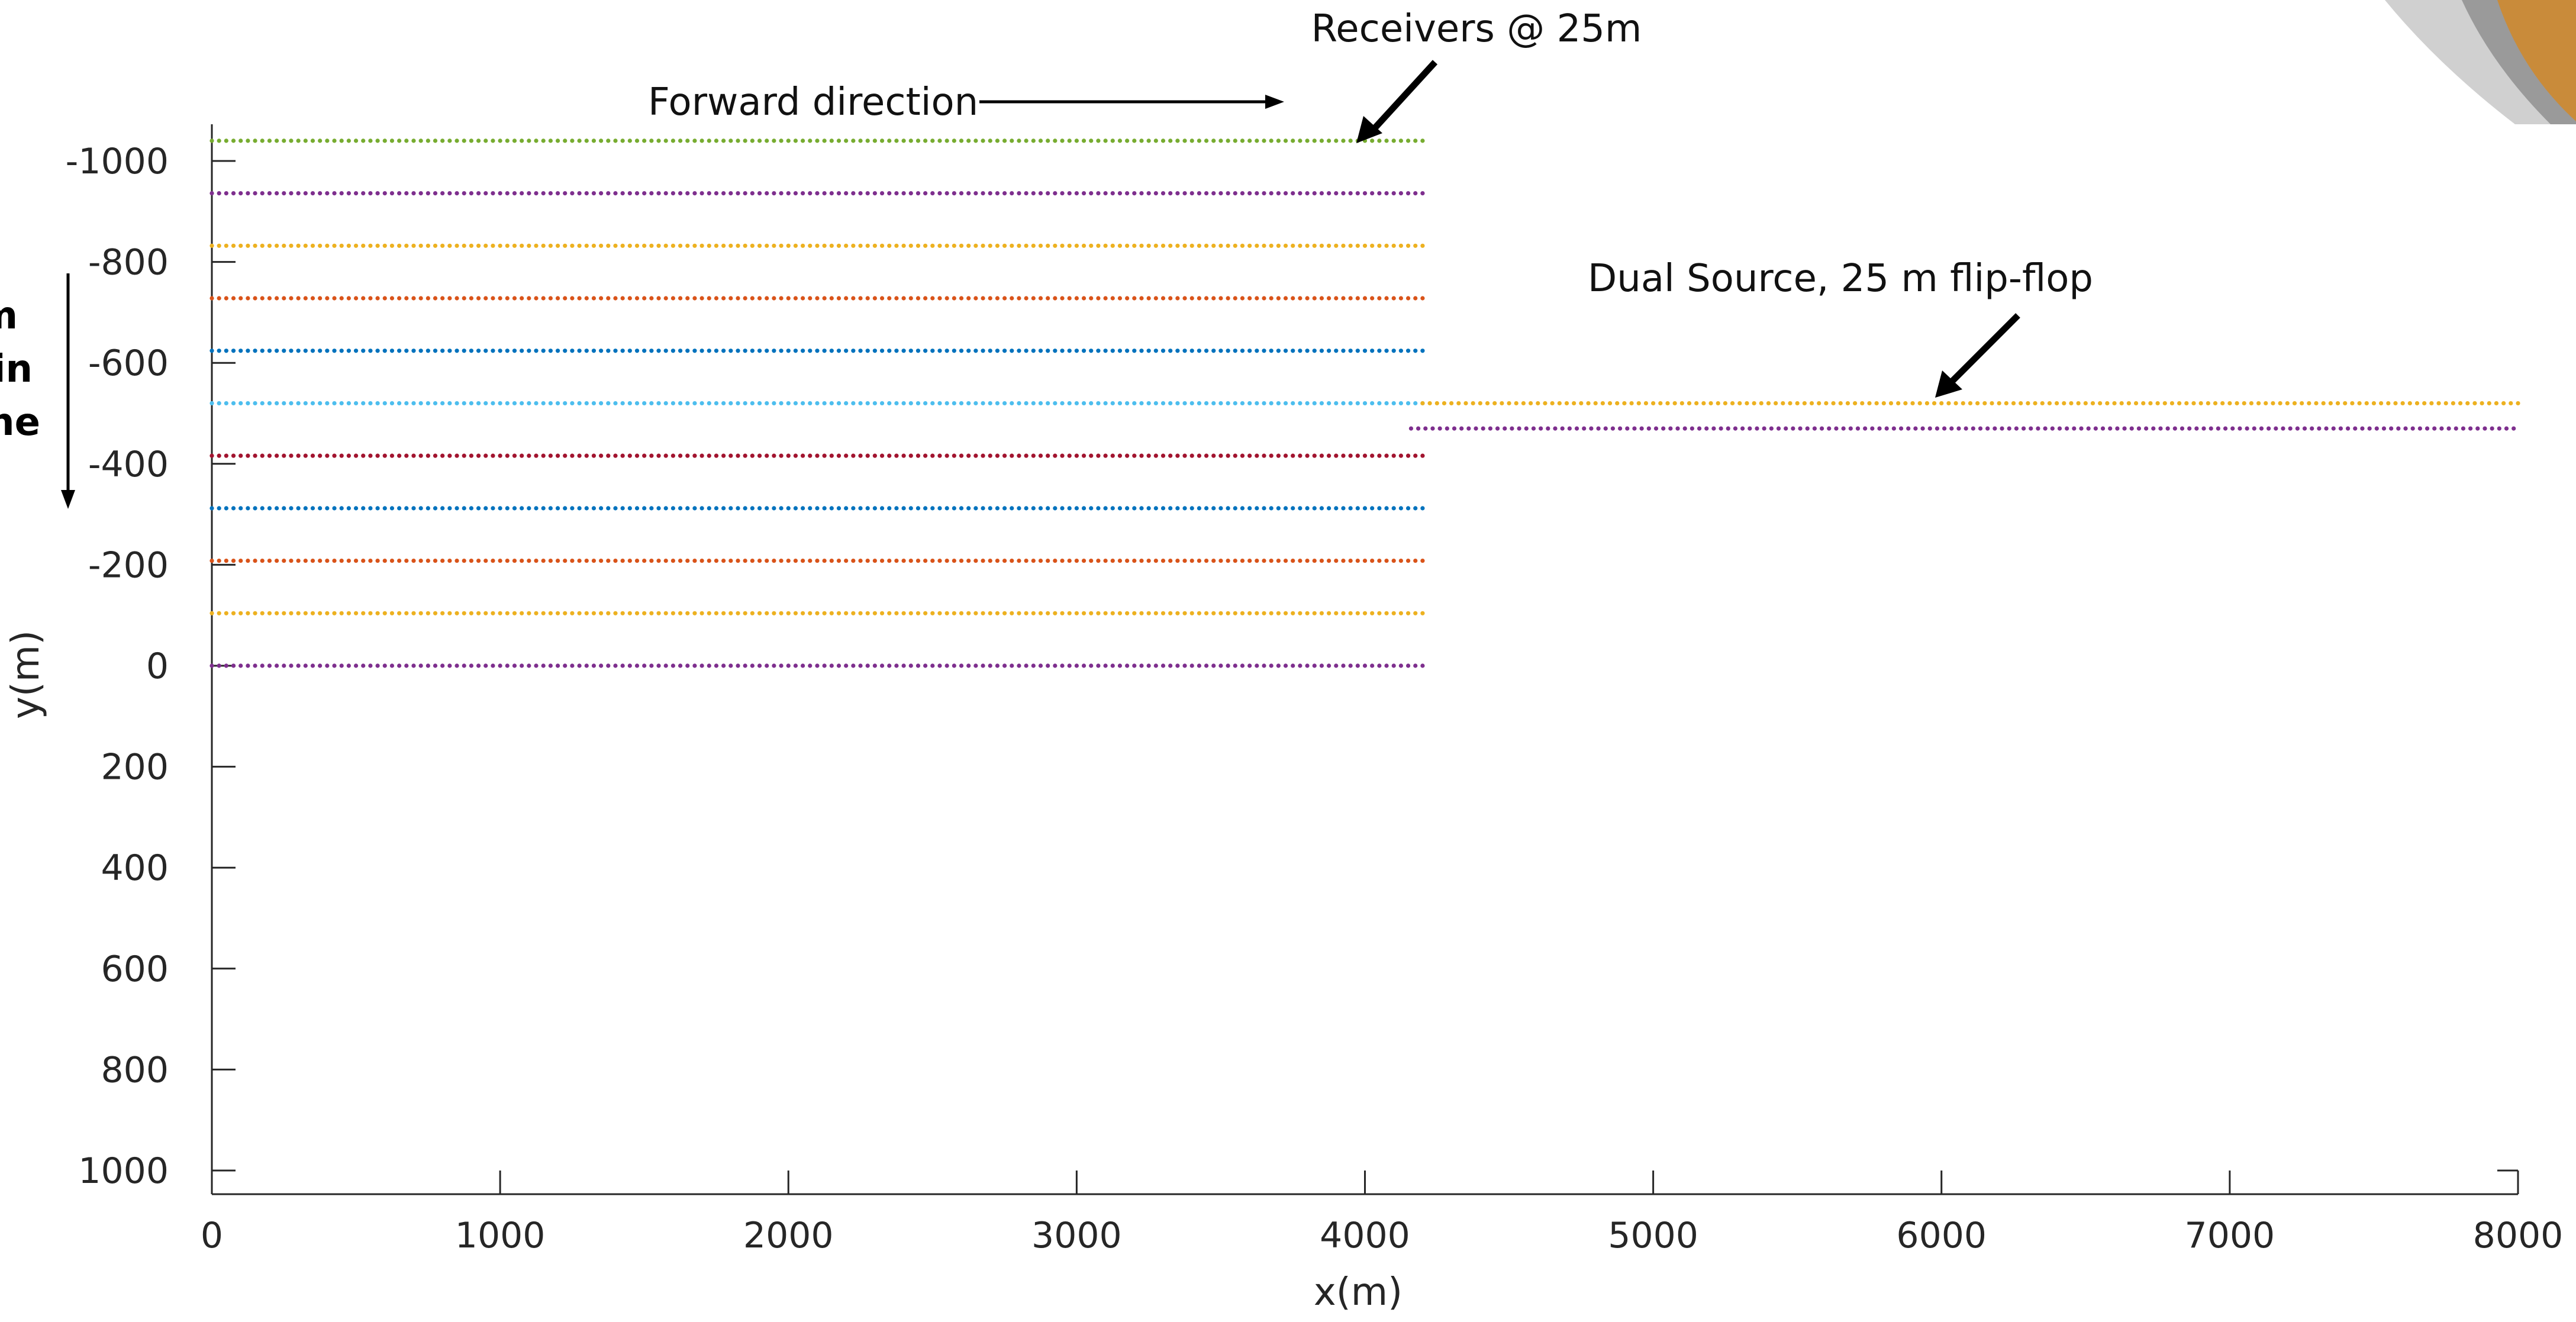  I want to click on y-tick-label: -1000, so click(117, 161).